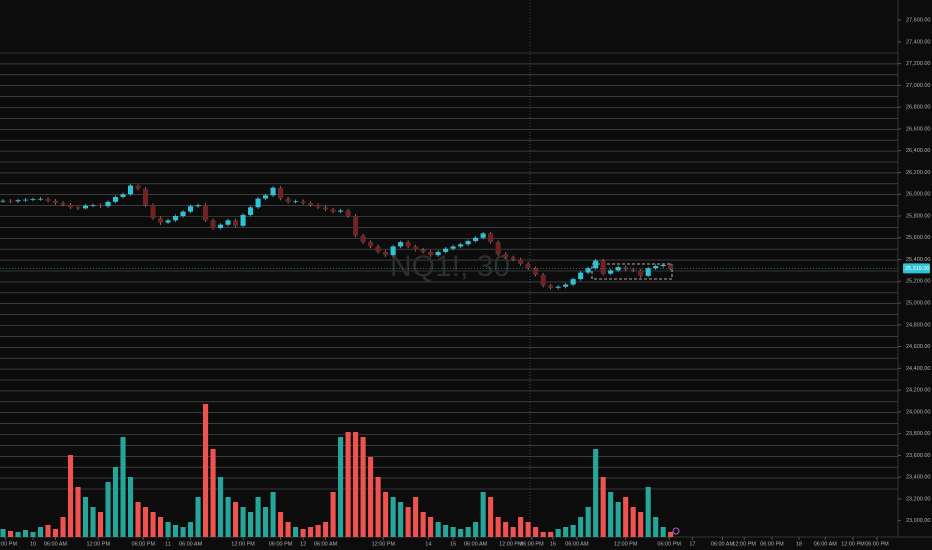 This screenshot has width=932, height=550. Describe the element at coordinates (669, 544) in the screenshot. I see `x-tick-label: 06:00 PM` at that location.